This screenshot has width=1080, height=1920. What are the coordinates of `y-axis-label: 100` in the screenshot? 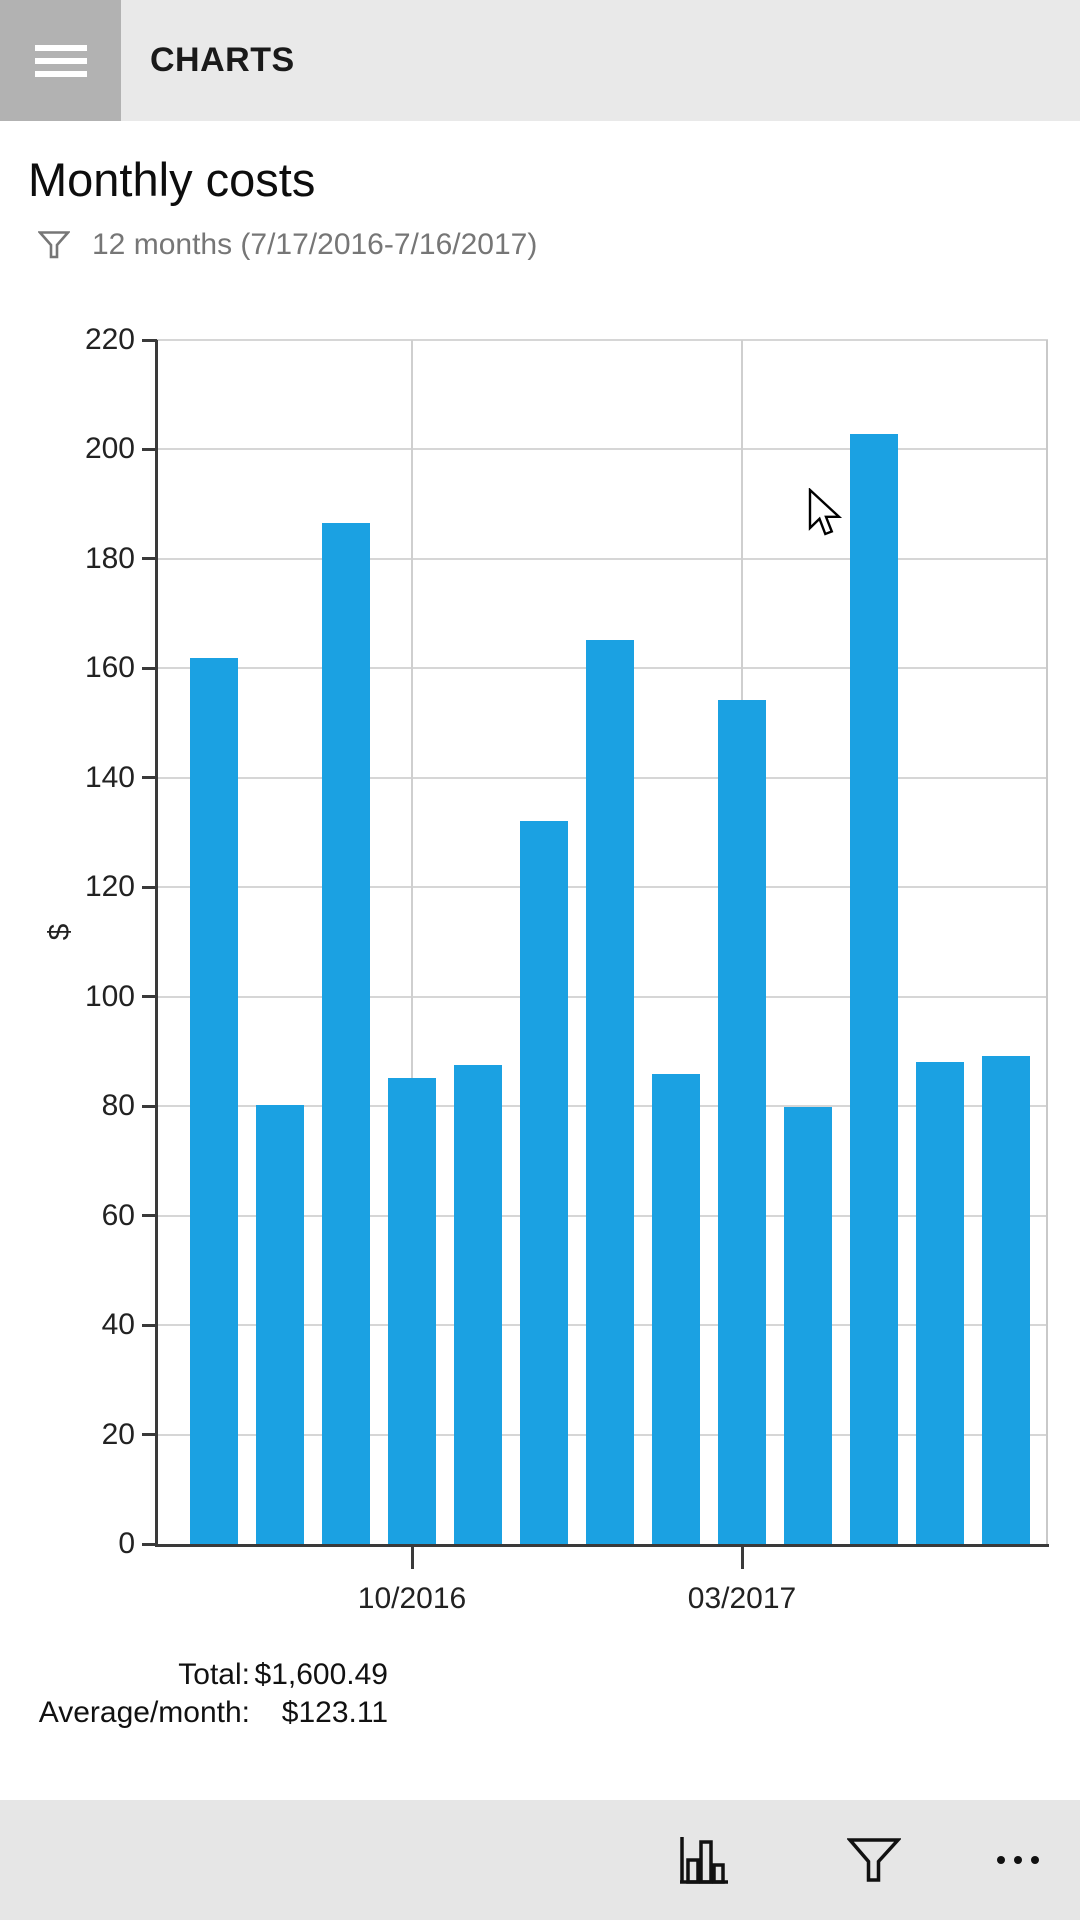 It's located at (109, 996).